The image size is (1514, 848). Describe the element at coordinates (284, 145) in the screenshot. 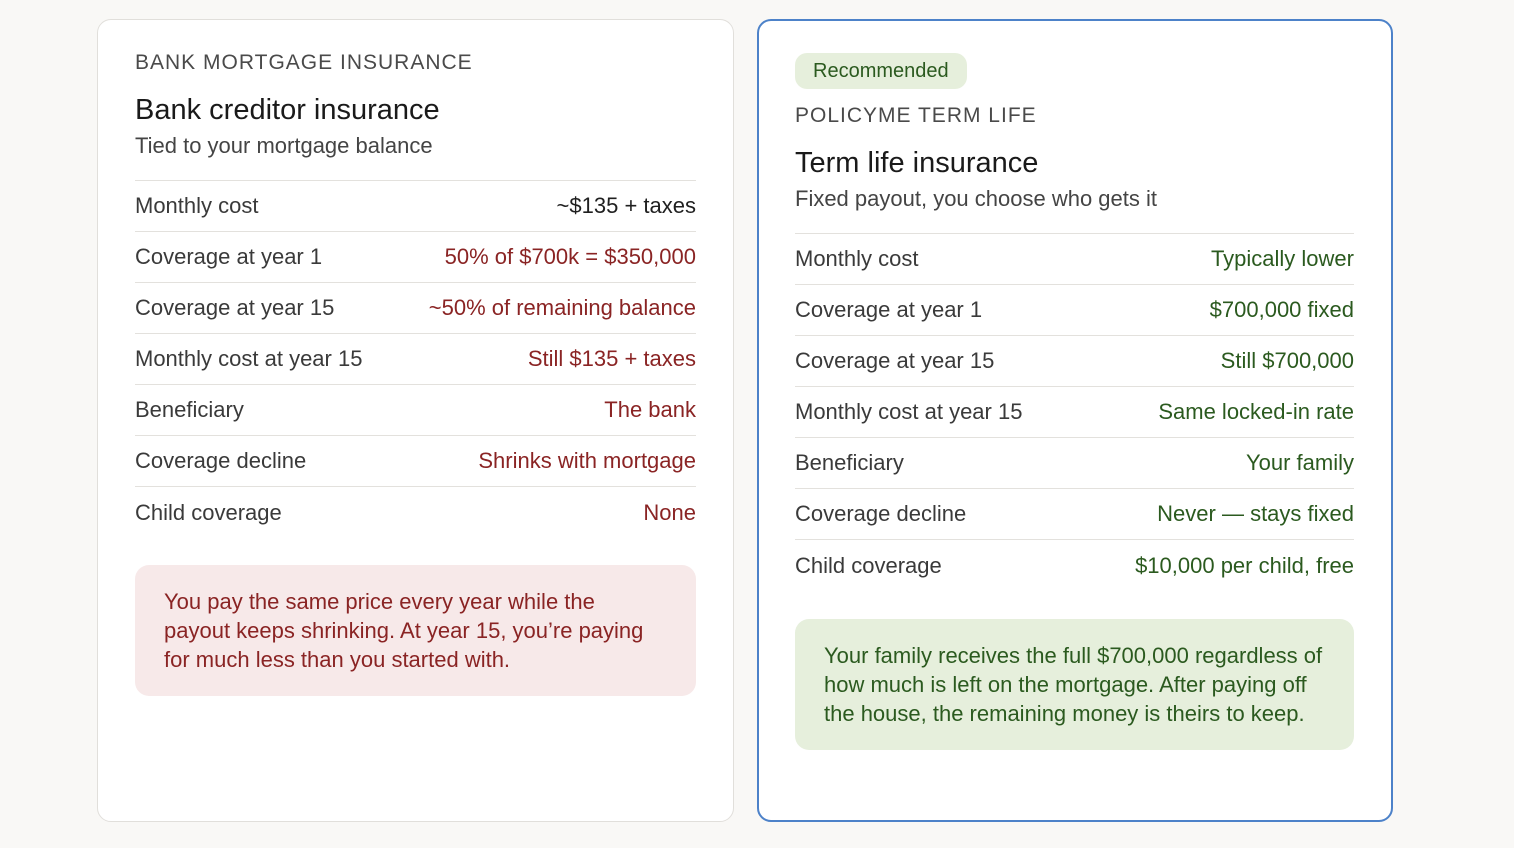

I see `card-subtitle: Tied to your mortgage balance` at that location.